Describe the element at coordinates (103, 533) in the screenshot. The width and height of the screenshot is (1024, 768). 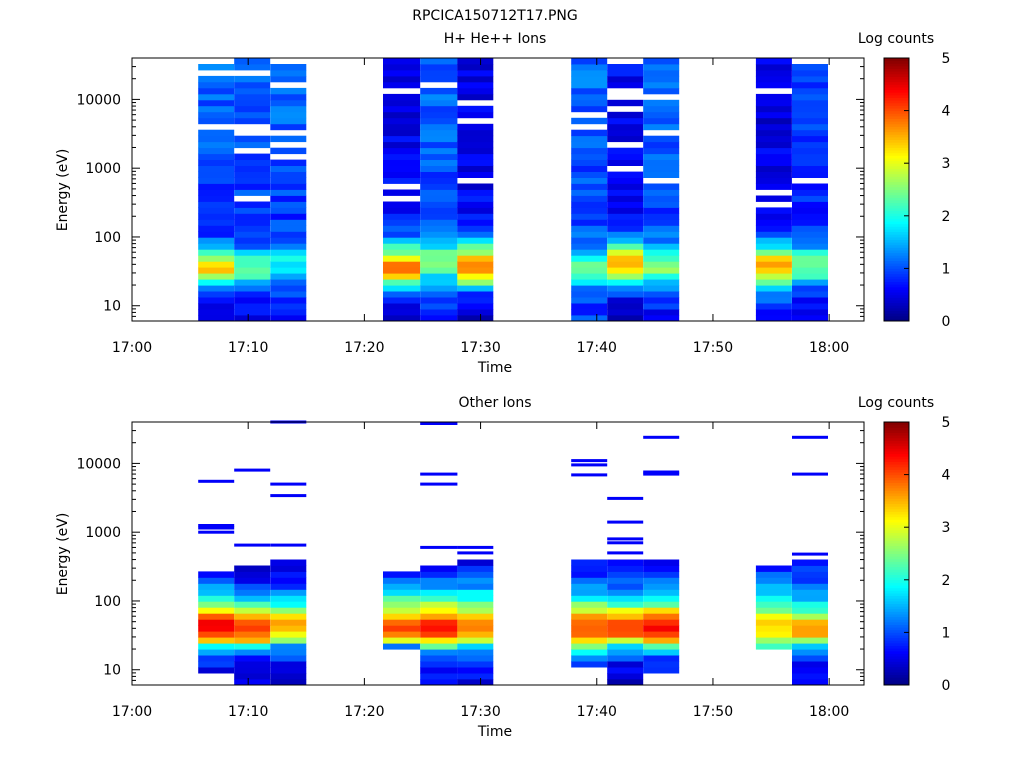
I see `y-tick-label: 1000` at that location.